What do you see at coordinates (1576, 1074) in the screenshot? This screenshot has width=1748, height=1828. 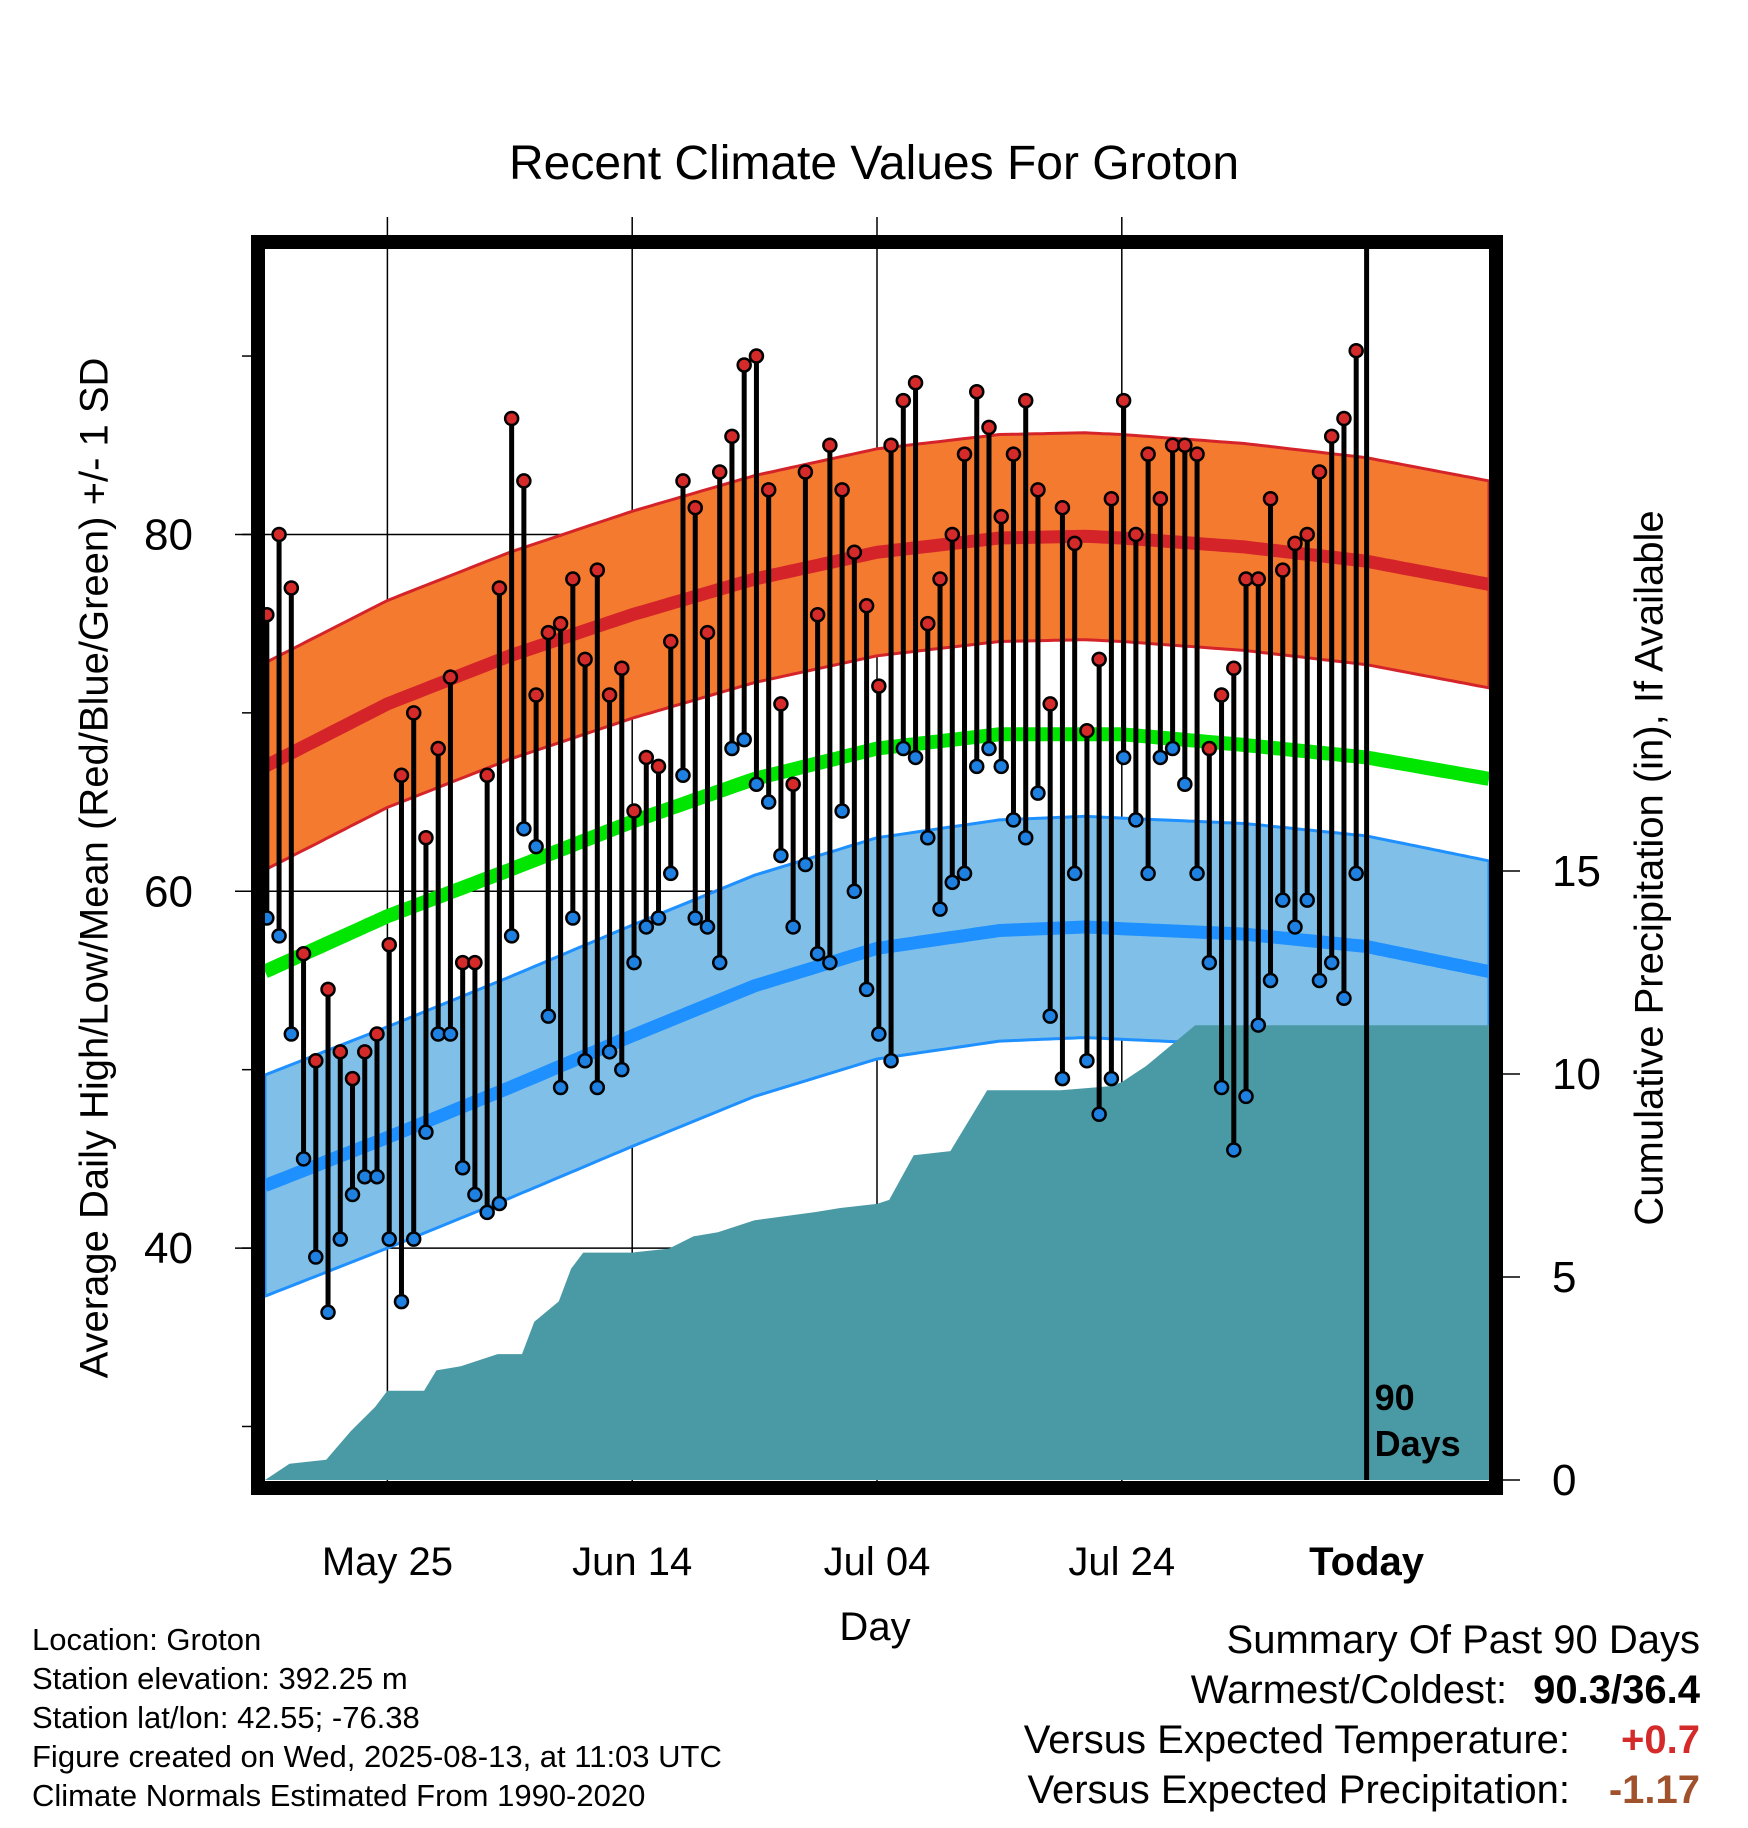 I see `y-tick-label-precip: 10` at bounding box center [1576, 1074].